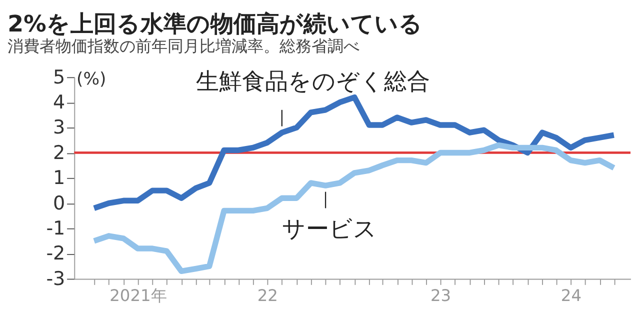  I want to click on series-label: サービス, so click(329, 229).